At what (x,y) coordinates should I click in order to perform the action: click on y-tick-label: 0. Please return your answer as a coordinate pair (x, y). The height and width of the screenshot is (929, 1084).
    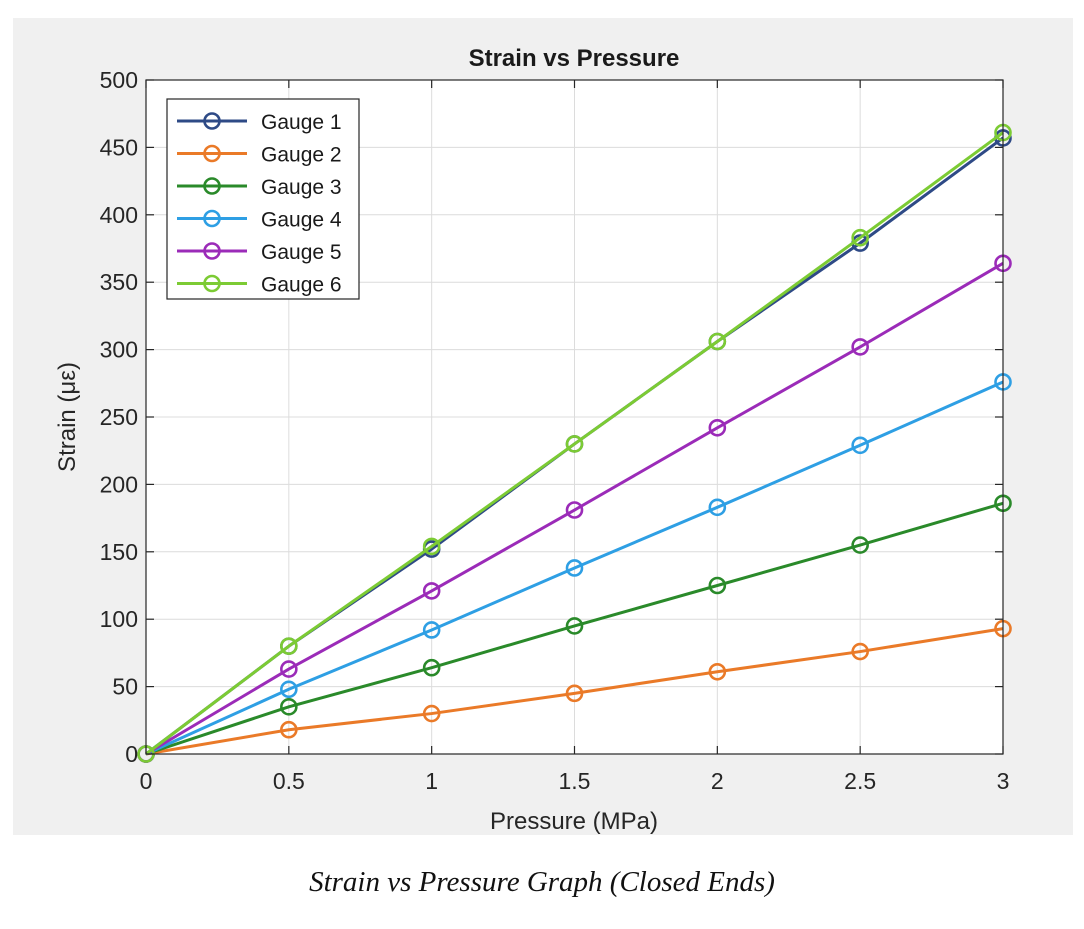
    Looking at the image, I should click on (131, 754).